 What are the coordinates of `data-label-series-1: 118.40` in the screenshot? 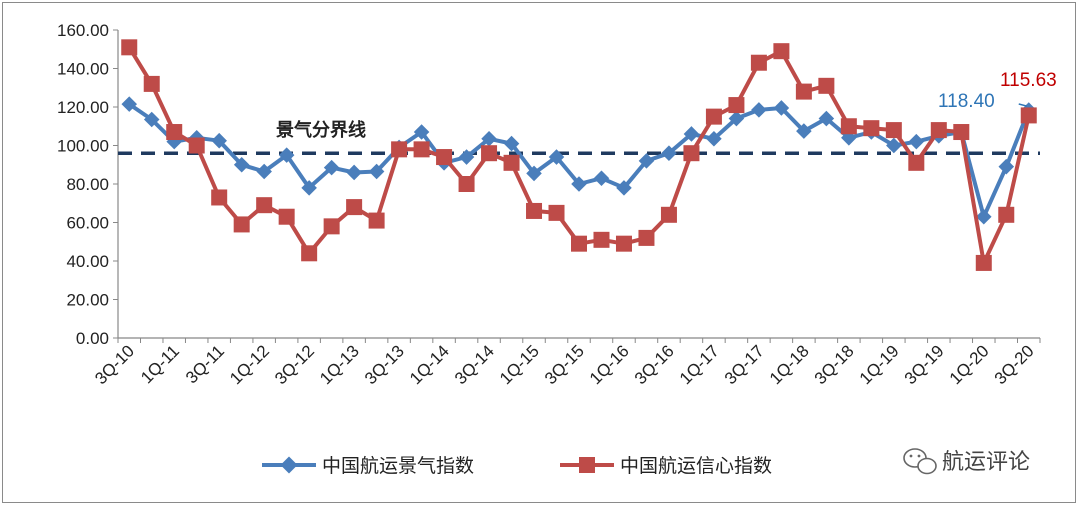 It's located at (966, 101).